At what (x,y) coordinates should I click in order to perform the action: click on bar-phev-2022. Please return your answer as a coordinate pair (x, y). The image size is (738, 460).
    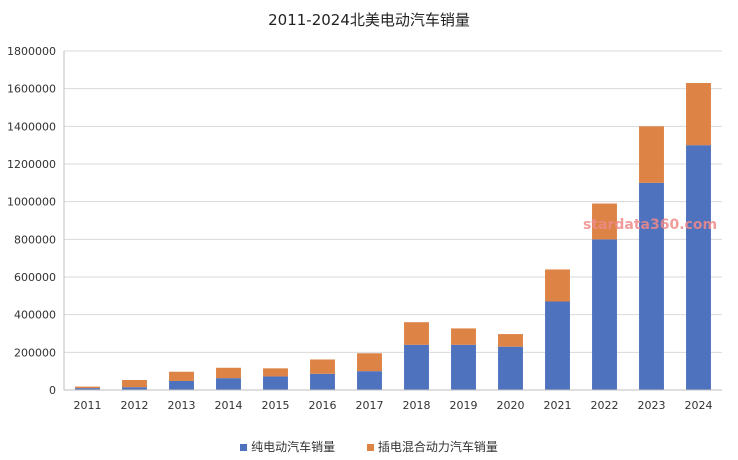
    Looking at the image, I should click on (604, 221).